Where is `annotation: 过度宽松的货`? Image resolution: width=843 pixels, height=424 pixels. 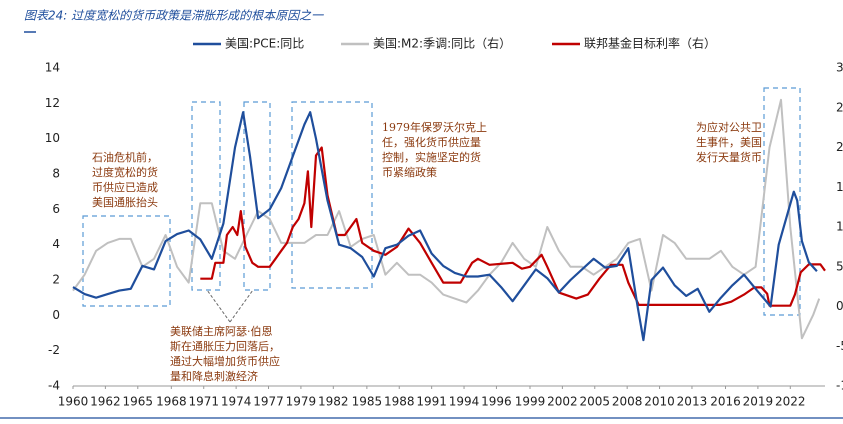 annotation: 过度宽松的货 is located at coordinates (125, 172).